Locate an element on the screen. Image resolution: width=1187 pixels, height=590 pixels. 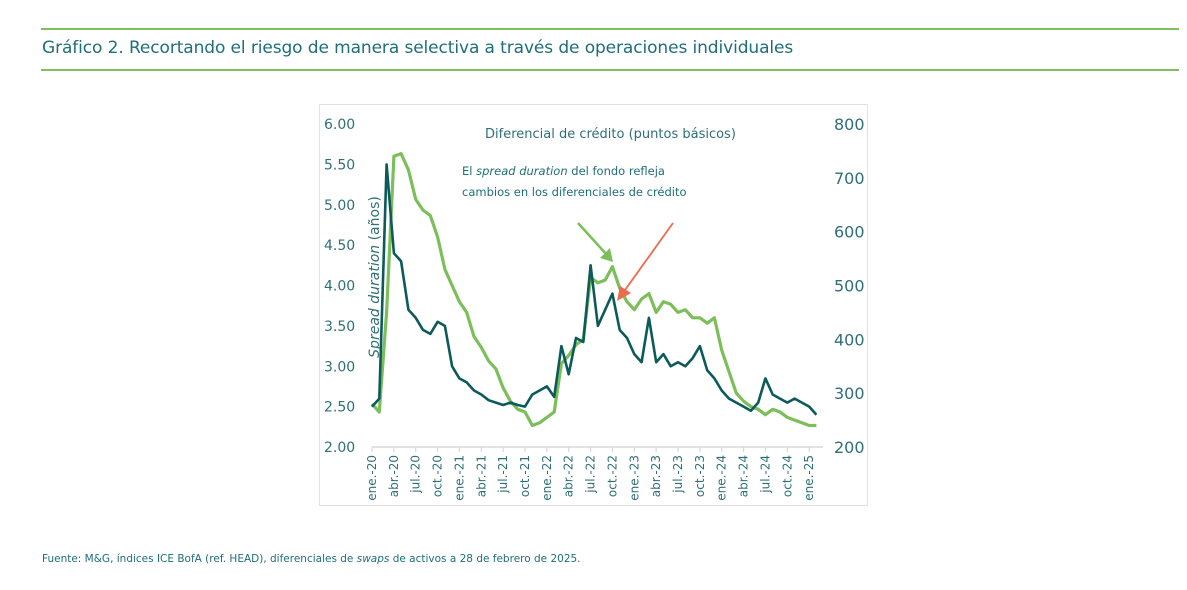
x-tick-label: ene.-25 is located at coordinates (809, 478).